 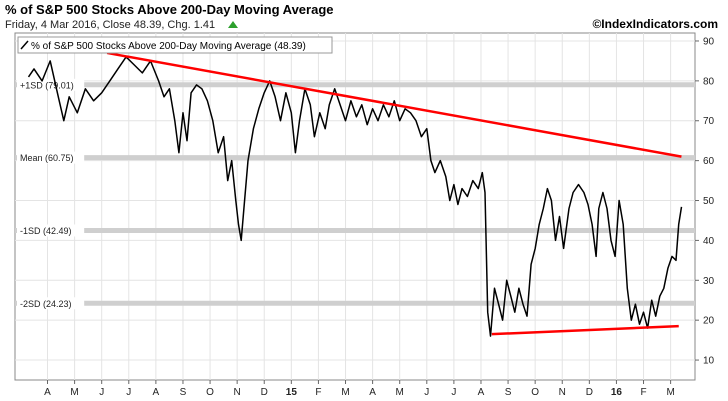 I want to click on x-tick-label: 16, so click(x=617, y=392).